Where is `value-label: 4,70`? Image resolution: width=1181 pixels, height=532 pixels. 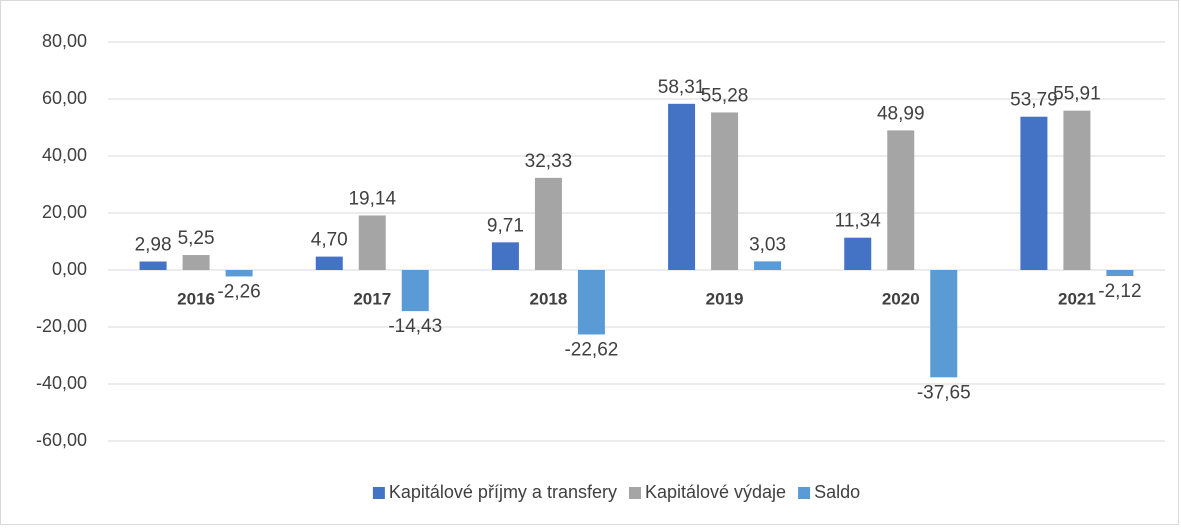 value-label: 4,70 is located at coordinates (329, 240).